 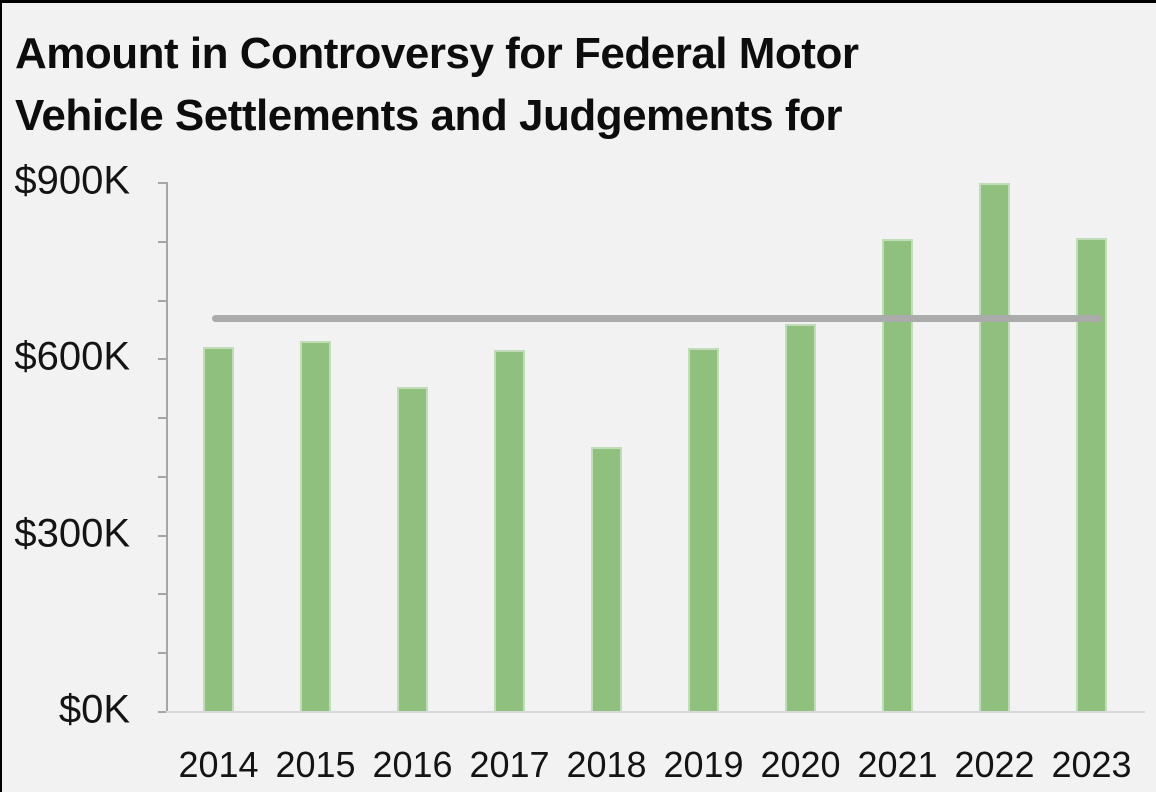 What do you see at coordinates (72, 180) in the screenshot?
I see `y-tick-label: $900K` at bounding box center [72, 180].